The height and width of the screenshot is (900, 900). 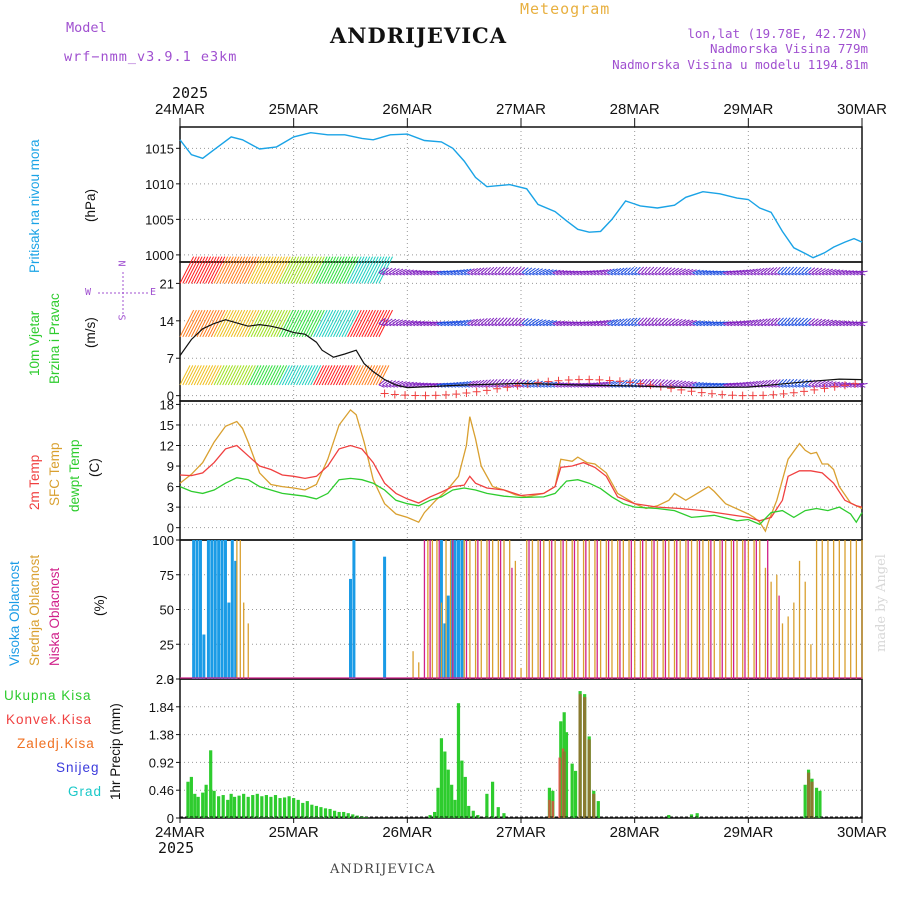 What do you see at coordinates (176, 848) in the screenshot?
I see `year-bottom: 2025` at bounding box center [176, 848].